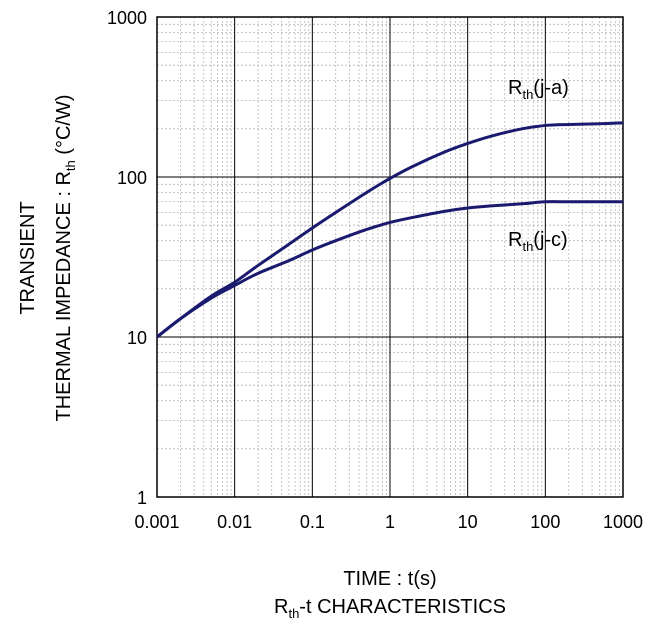  What do you see at coordinates (293, 613) in the screenshot?
I see `chart-caption-sub: th` at bounding box center [293, 613].